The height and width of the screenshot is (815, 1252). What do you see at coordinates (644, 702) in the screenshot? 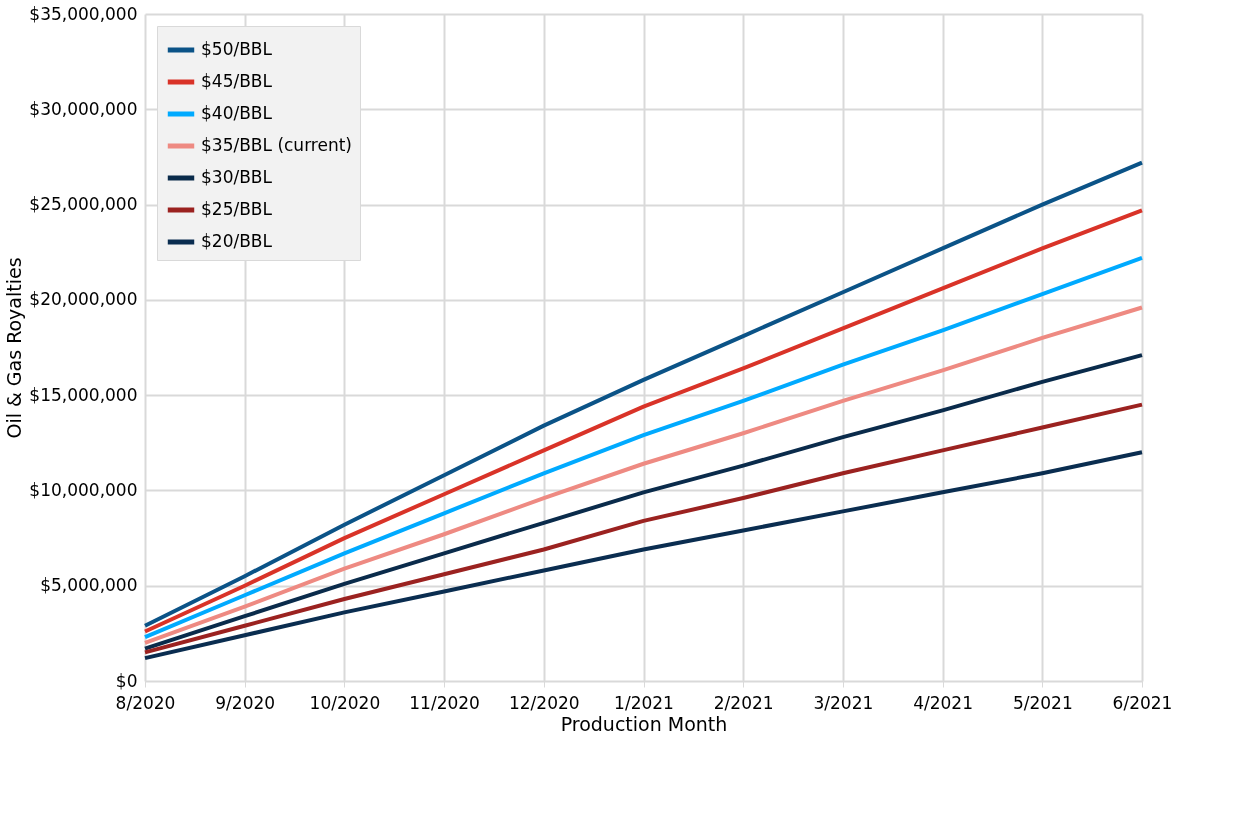
I see `x-tick-label: 1/2021` at bounding box center [644, 702].